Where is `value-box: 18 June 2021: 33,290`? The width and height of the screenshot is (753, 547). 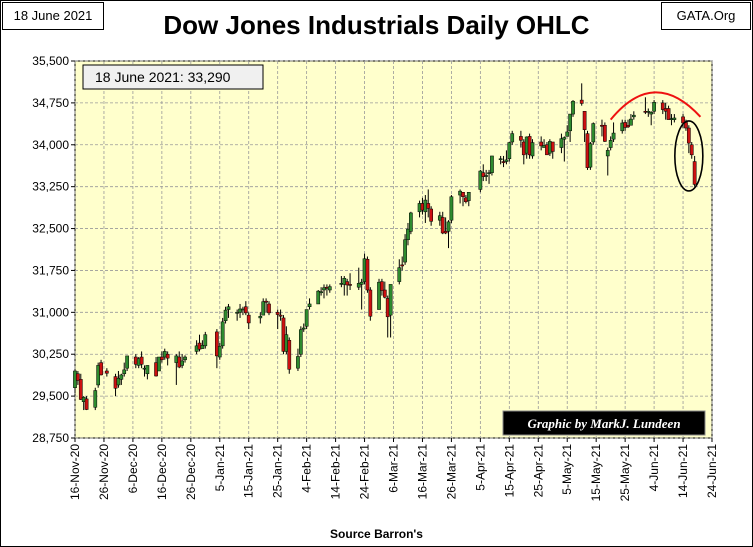 value-box: 18 June 2021: 33,290 is located at coordinates (173, 77).